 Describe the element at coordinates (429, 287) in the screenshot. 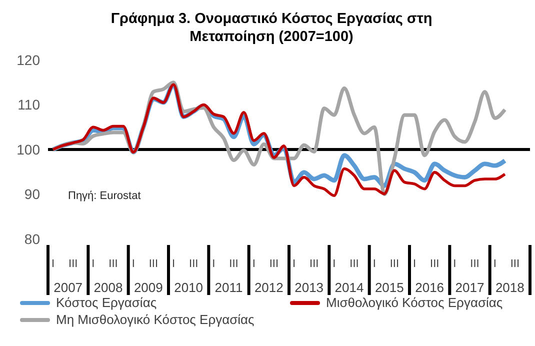

I see `text: 2016` at that location.